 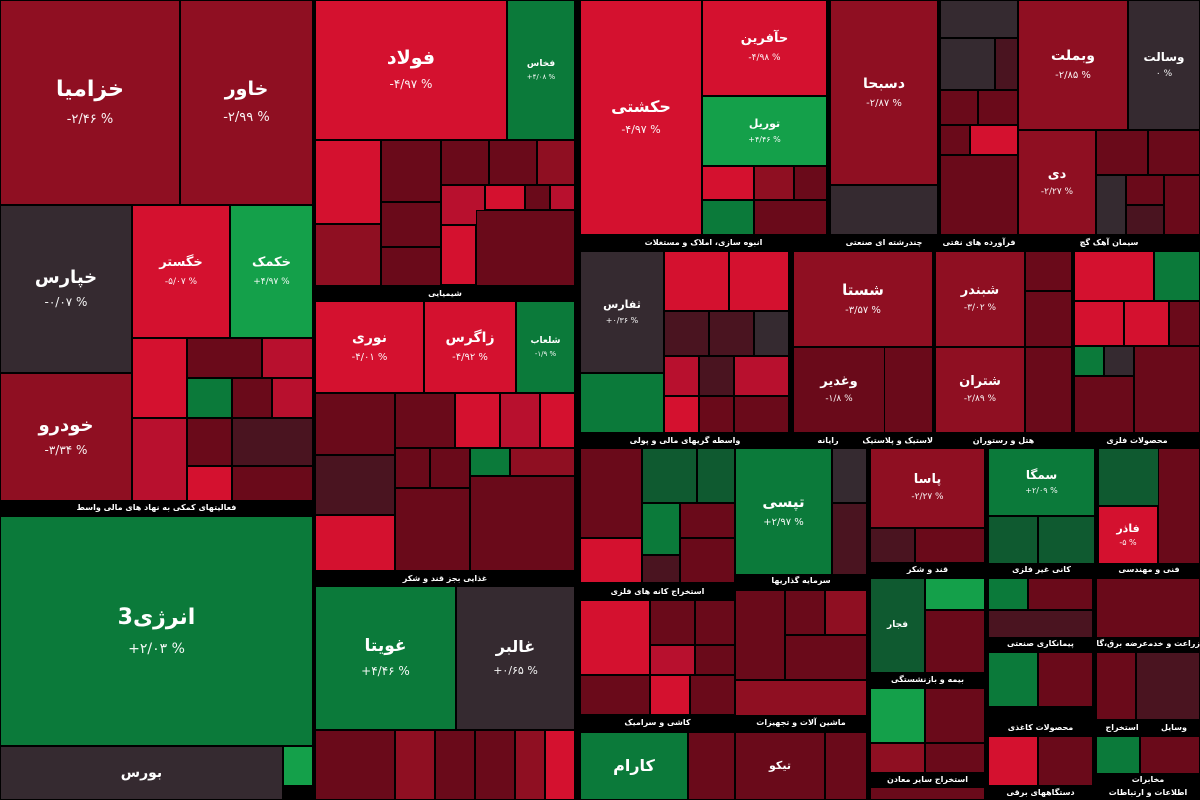 I want to click on stock-tile: فولاد -۴/۹۷ %, so click(x=411, y=70).